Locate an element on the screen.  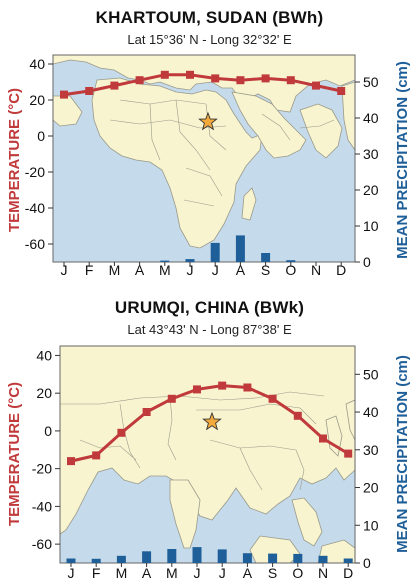
chart-title-urumqi: URUMQI, CHINA (BWk) is located at coordinates (209, 307).